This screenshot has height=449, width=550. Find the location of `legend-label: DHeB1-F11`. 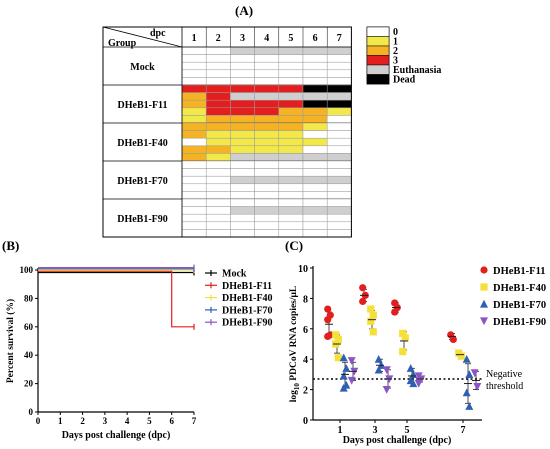

legend-label: DHeB1-F11 is located at coordinates (247, 286).